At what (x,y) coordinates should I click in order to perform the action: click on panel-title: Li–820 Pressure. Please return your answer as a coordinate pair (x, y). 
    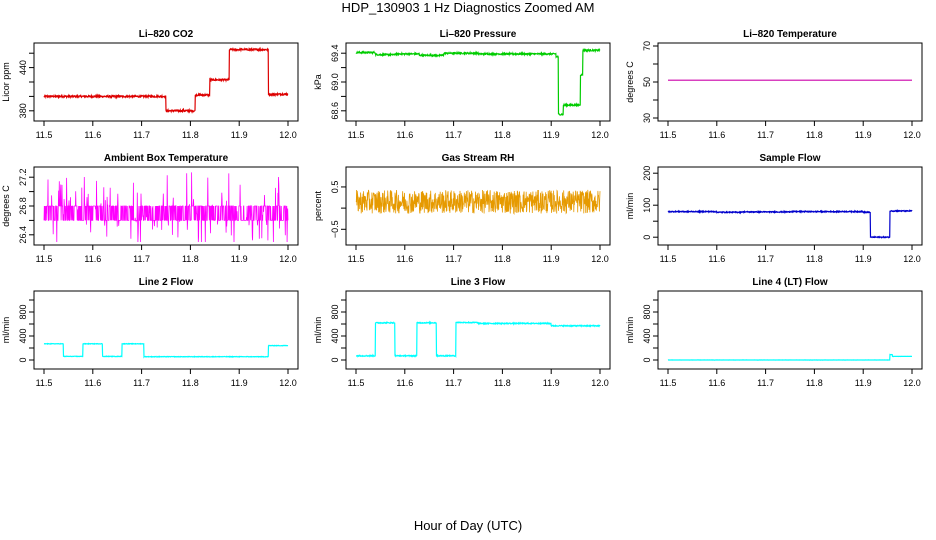
    Looking at the image, I should click on (478, 34).